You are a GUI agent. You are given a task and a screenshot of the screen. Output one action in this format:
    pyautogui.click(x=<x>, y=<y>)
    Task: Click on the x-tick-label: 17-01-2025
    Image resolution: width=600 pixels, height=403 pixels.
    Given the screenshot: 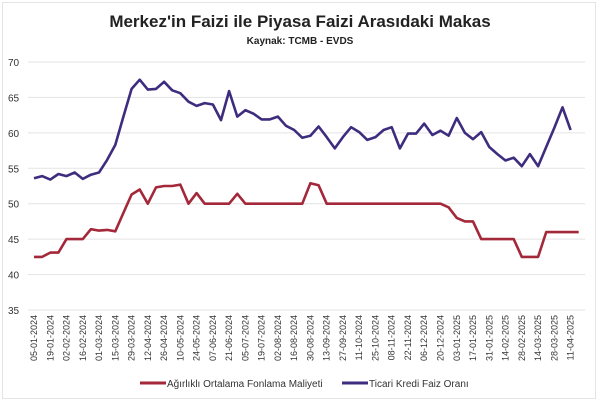 What is the action you would take?
    pyautogui.click(x=473, y=338)
    